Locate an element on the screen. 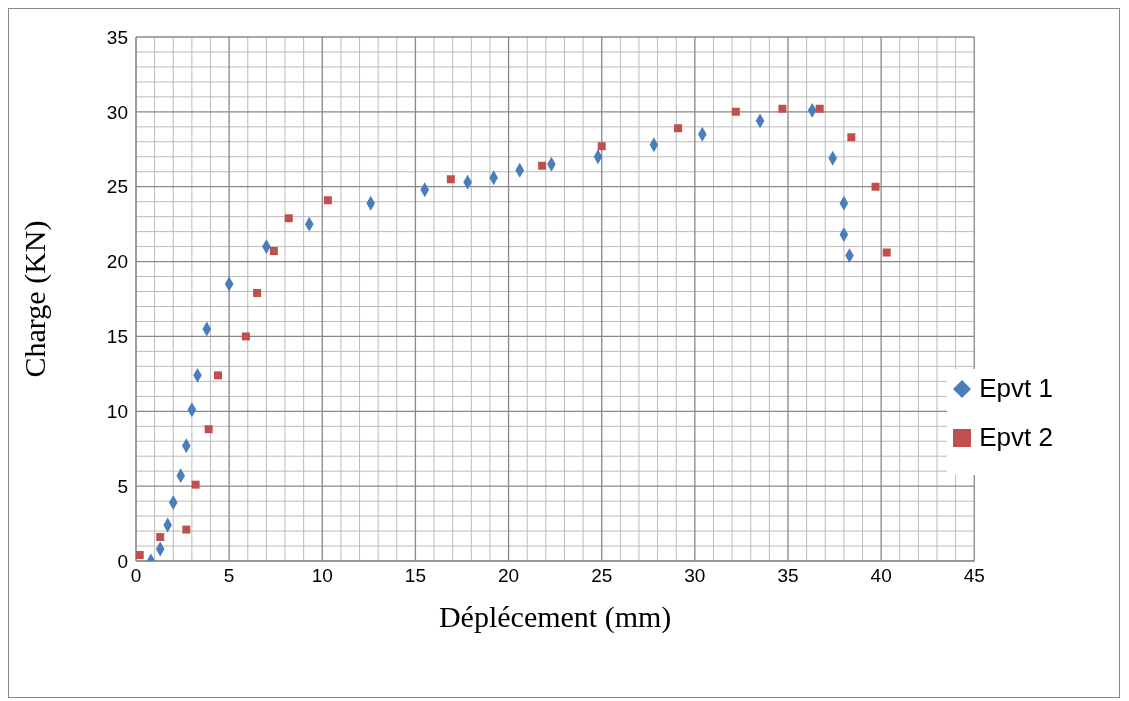 The width and height of the screenshot is (1129, 701). x-tick-label: 15 is located at coordinates (415, 576).